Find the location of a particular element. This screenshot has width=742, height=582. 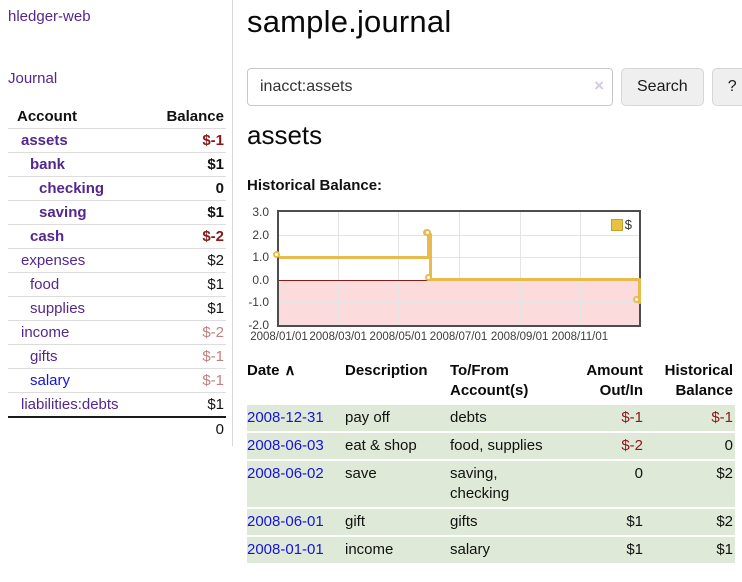

sort-ascending-icon: ∧ is located at coordinates (290, 370).